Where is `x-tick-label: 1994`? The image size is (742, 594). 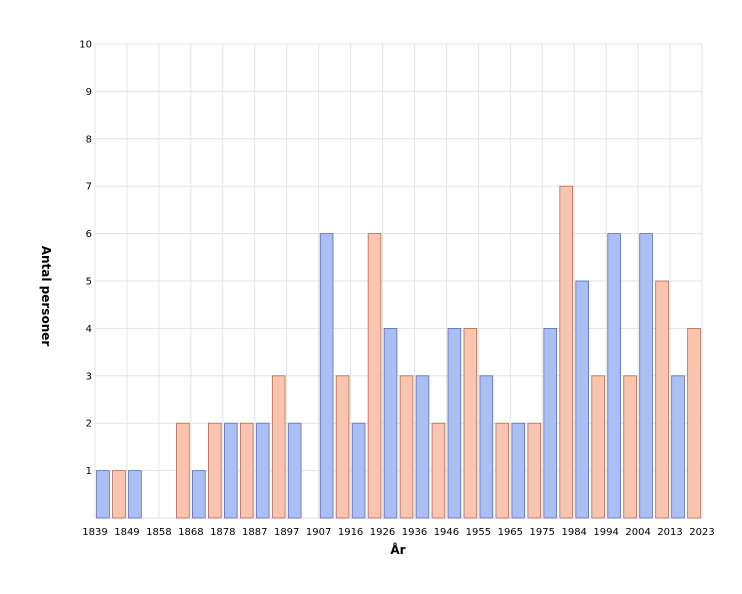
x-tick-label: 1994 is located at coordinates (605, 532).